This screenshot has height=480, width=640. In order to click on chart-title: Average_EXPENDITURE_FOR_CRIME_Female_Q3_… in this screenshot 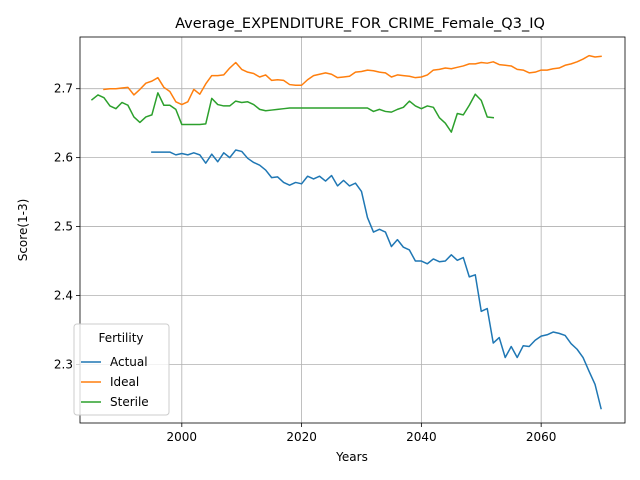, I will do `click(360, 24)`.